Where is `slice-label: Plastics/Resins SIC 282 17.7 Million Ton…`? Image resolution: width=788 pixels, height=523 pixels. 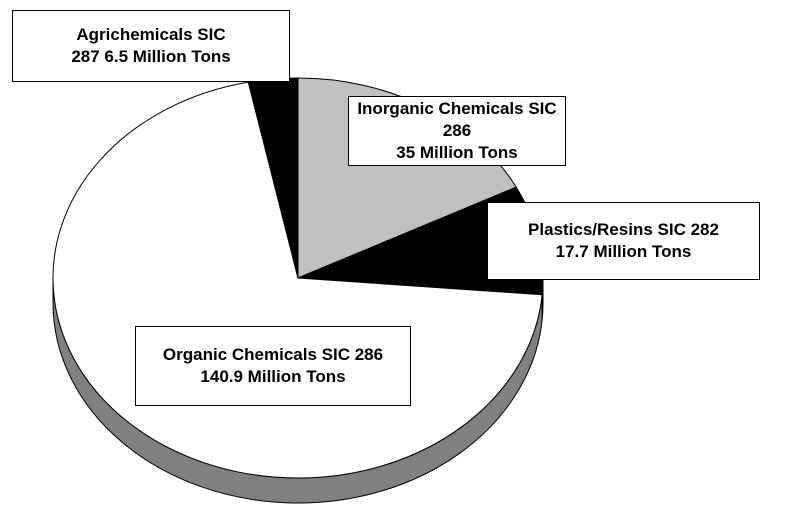 slice-label: Plastics/Resins SIC 282 17.7 Million Ton… is located at coordinates (623, 241).